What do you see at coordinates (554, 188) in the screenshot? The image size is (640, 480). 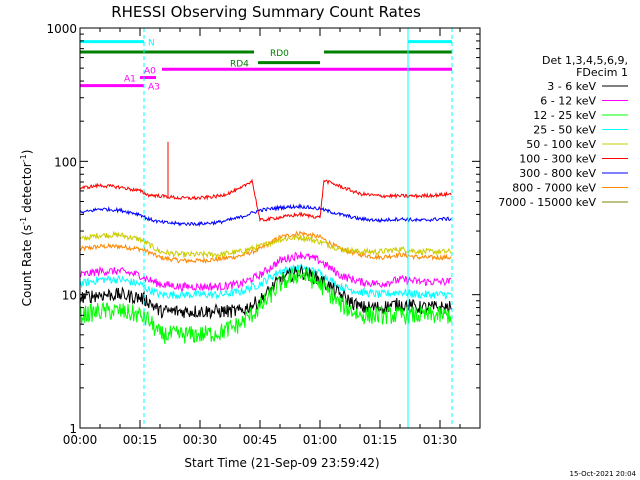 I see `legend-label: 800 - 7000 keV` at bounding box center [554, 188].